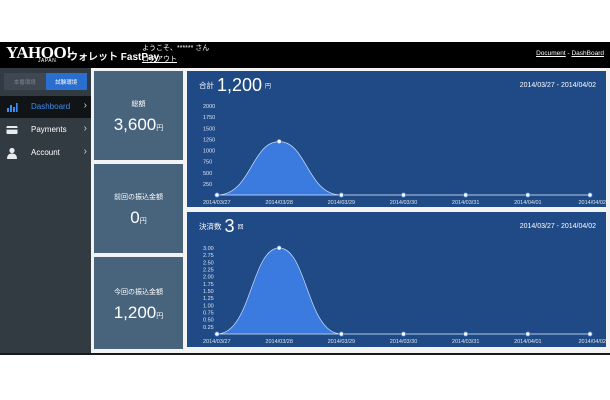 The height and width of the screenshot is (400, 610). What do you see at coordinates (229, 226) in the screenshot?
I see `panel-value: 3` at bounding box center [229, 226].